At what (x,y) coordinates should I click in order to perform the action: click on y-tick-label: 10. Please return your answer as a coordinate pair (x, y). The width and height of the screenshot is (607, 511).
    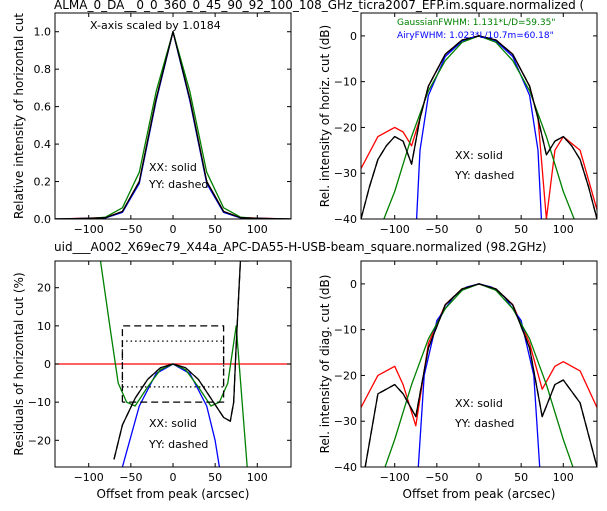
    Looking at the image, I should click on (44, 326).